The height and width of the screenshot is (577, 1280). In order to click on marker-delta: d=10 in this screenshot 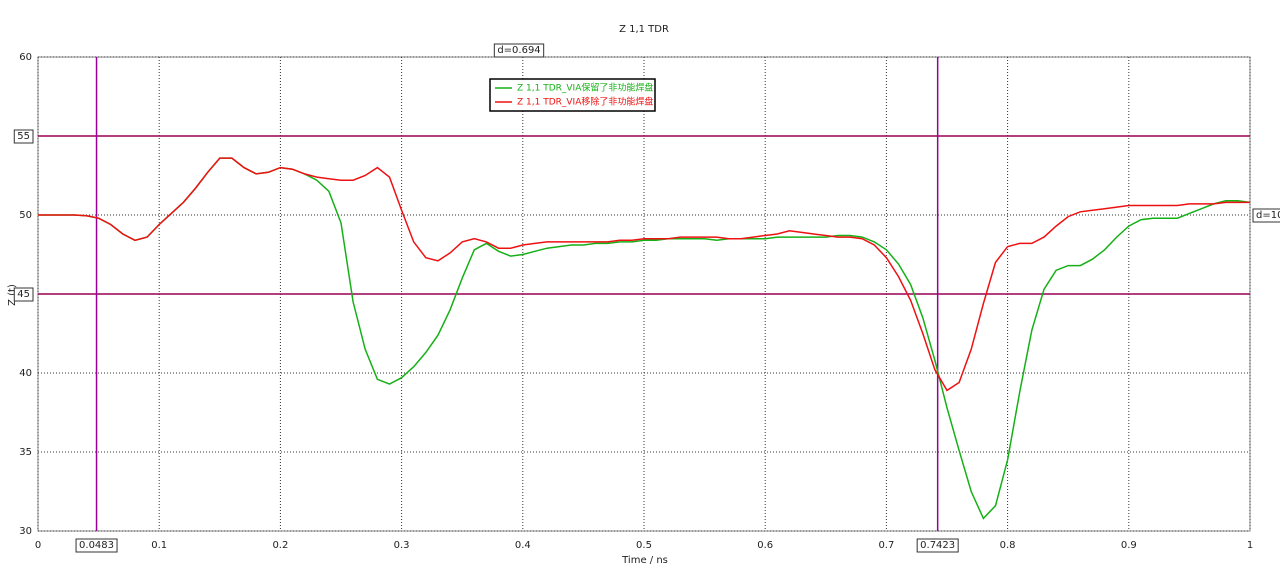, I will do `click(1268, 215)`.